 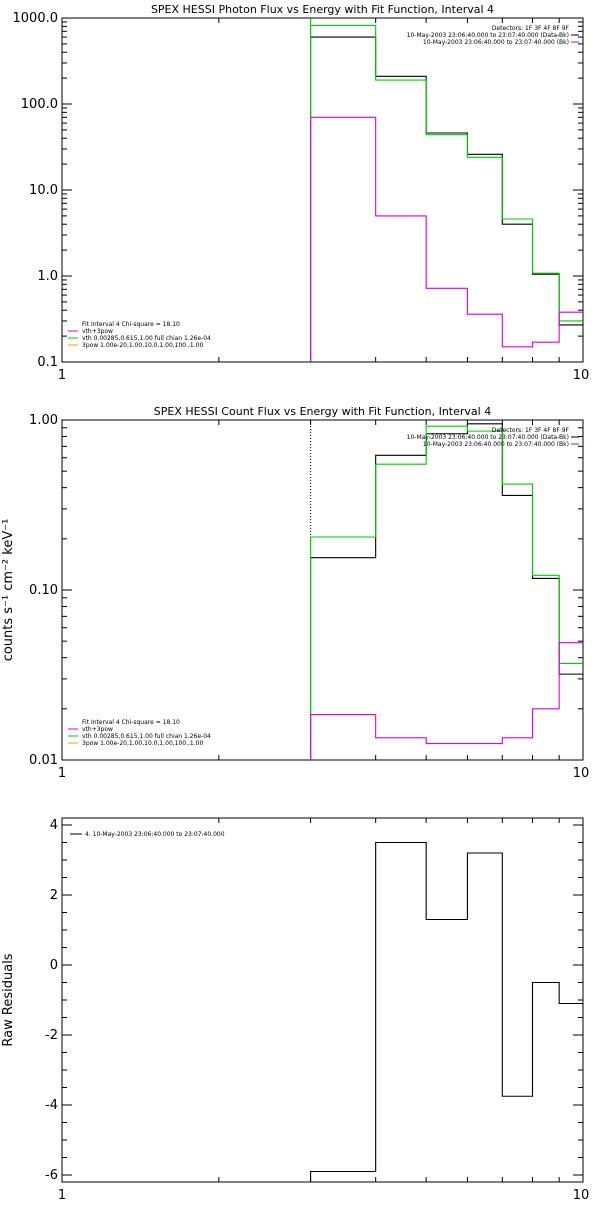 I want to click on y-tick-label: 1.0, so click(x=47, y=276).